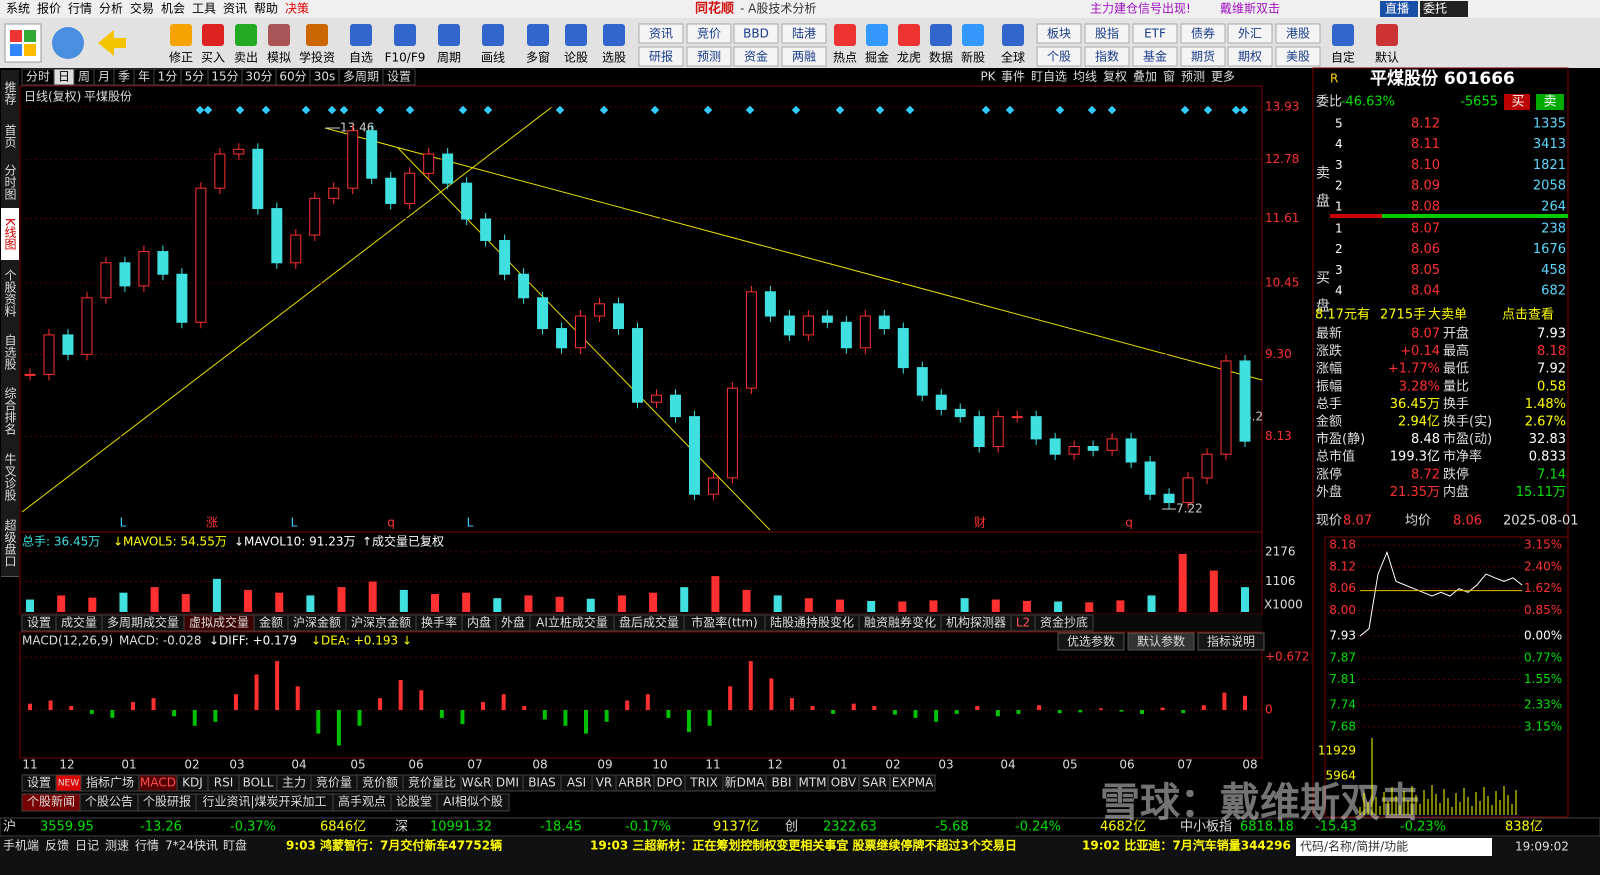  I want to click on vol-tab: 资金抄底, so click(1064, 622).